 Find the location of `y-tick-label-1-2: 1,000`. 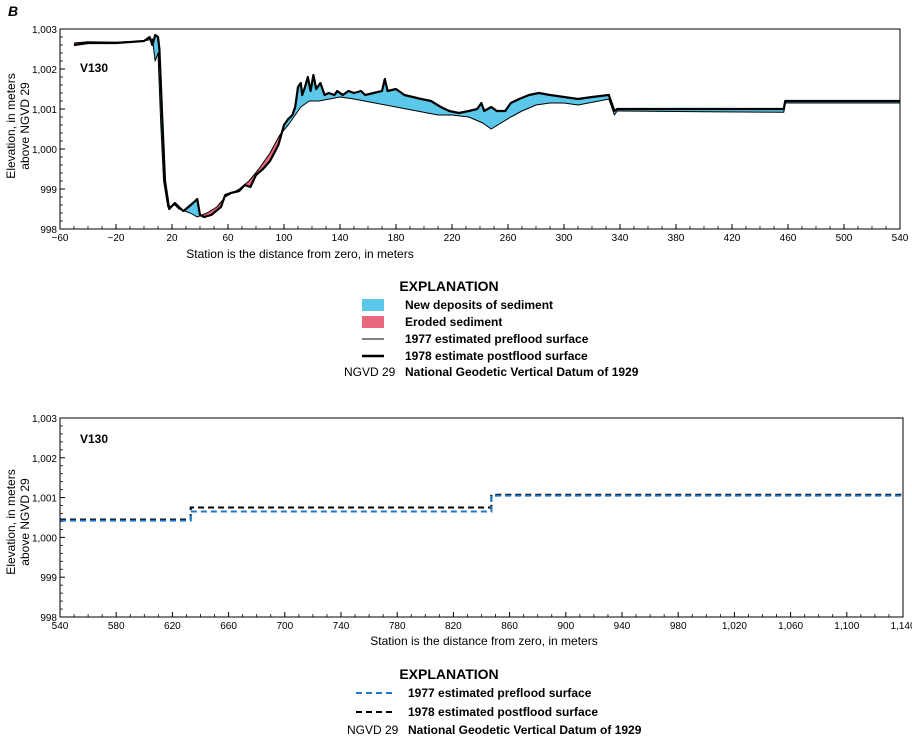

y-tick-label-1-2: 1,000 is located at coordinates (44, 150).